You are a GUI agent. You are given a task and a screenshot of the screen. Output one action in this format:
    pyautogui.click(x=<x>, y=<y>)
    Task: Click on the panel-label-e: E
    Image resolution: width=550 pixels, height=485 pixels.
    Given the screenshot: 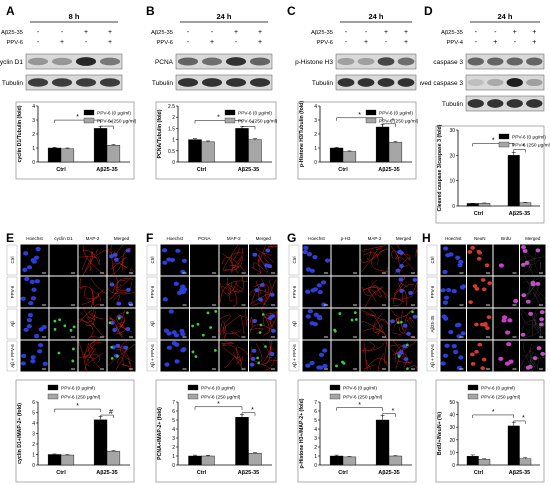 What is the action you would take?
    pyautogui.click(x=10, y=238)
    